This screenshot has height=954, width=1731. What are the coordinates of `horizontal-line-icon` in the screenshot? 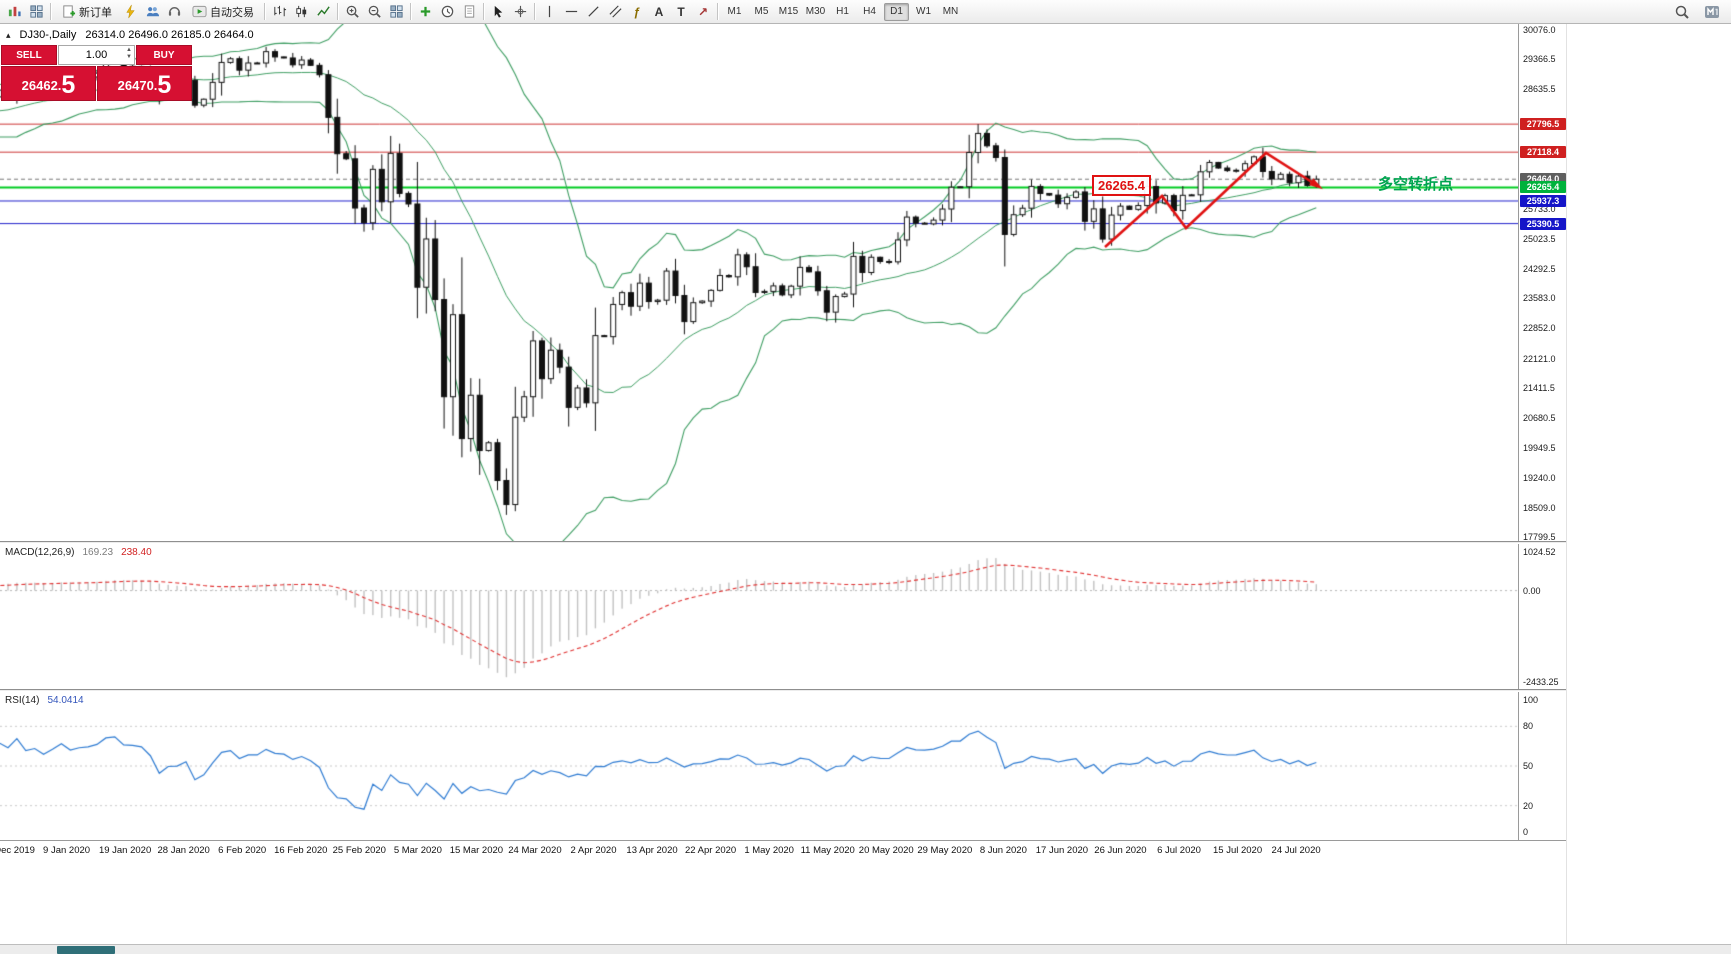 It's located at (571, 12).